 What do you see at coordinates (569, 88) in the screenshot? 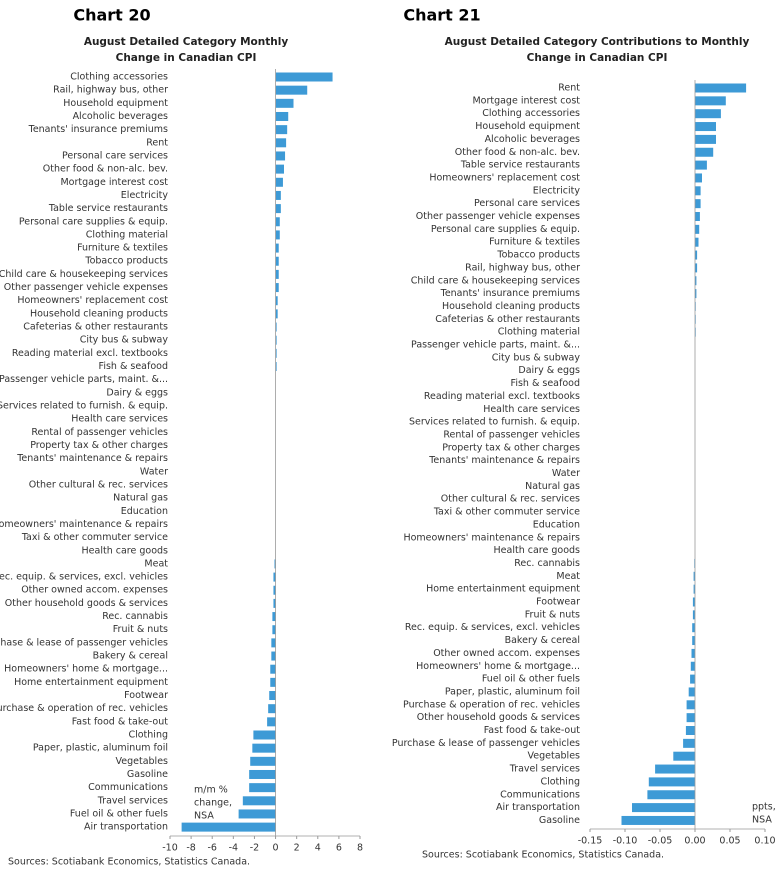
I see `category-label: Rent` at bounding box center [569, 88].